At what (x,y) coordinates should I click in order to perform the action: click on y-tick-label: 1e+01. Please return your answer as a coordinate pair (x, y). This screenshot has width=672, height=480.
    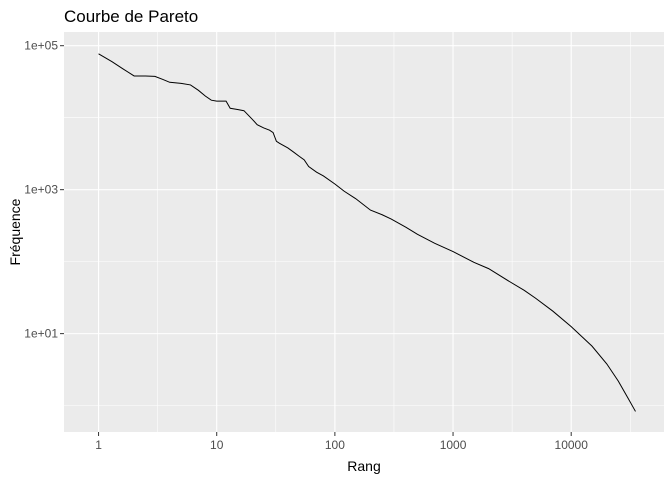
    Looking at the image, I should click on (41, 334).